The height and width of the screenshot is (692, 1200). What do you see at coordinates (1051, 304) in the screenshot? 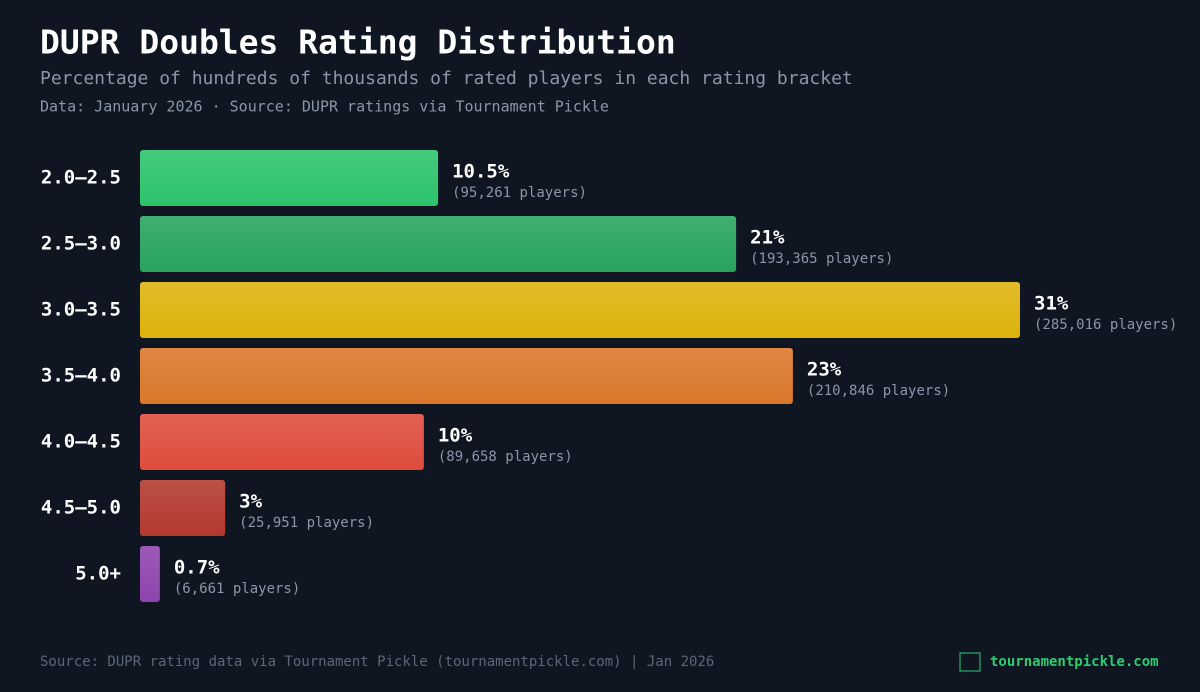
I see `data-label: 31%` at bounding box center [1051, 304].